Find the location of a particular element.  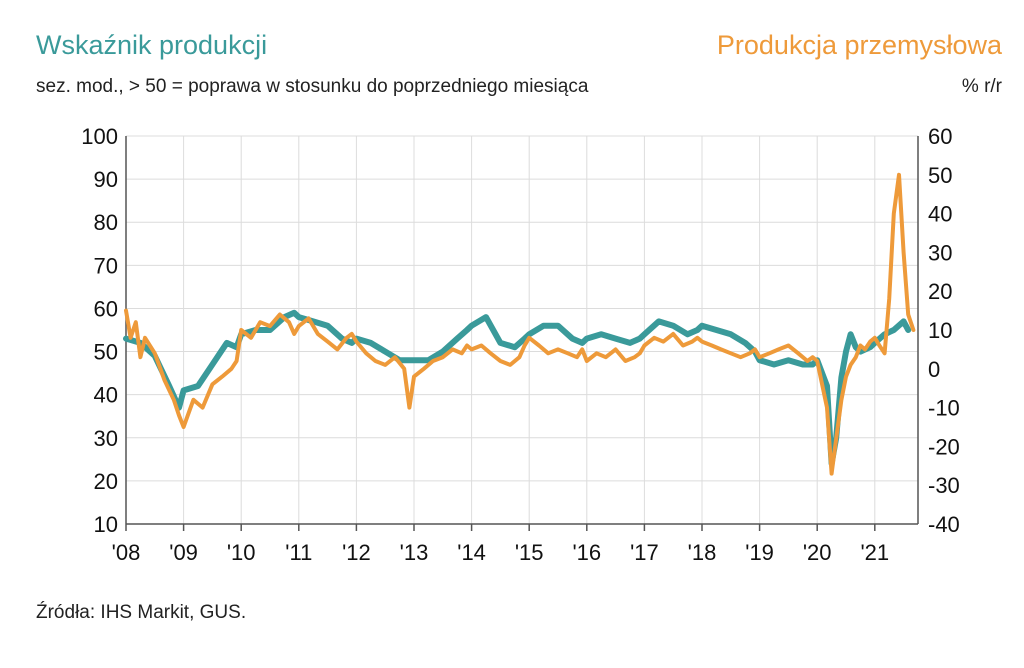

x-tick-label: '16 is located at coordinates (586, 552).